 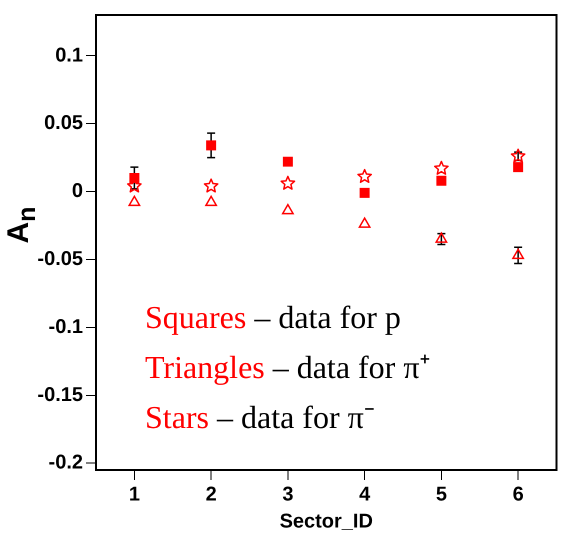 What do you see at coordinates (69, 55) in the screenshot?
I see `y-tick-label: 0.1` at bounding box center [69, 55].